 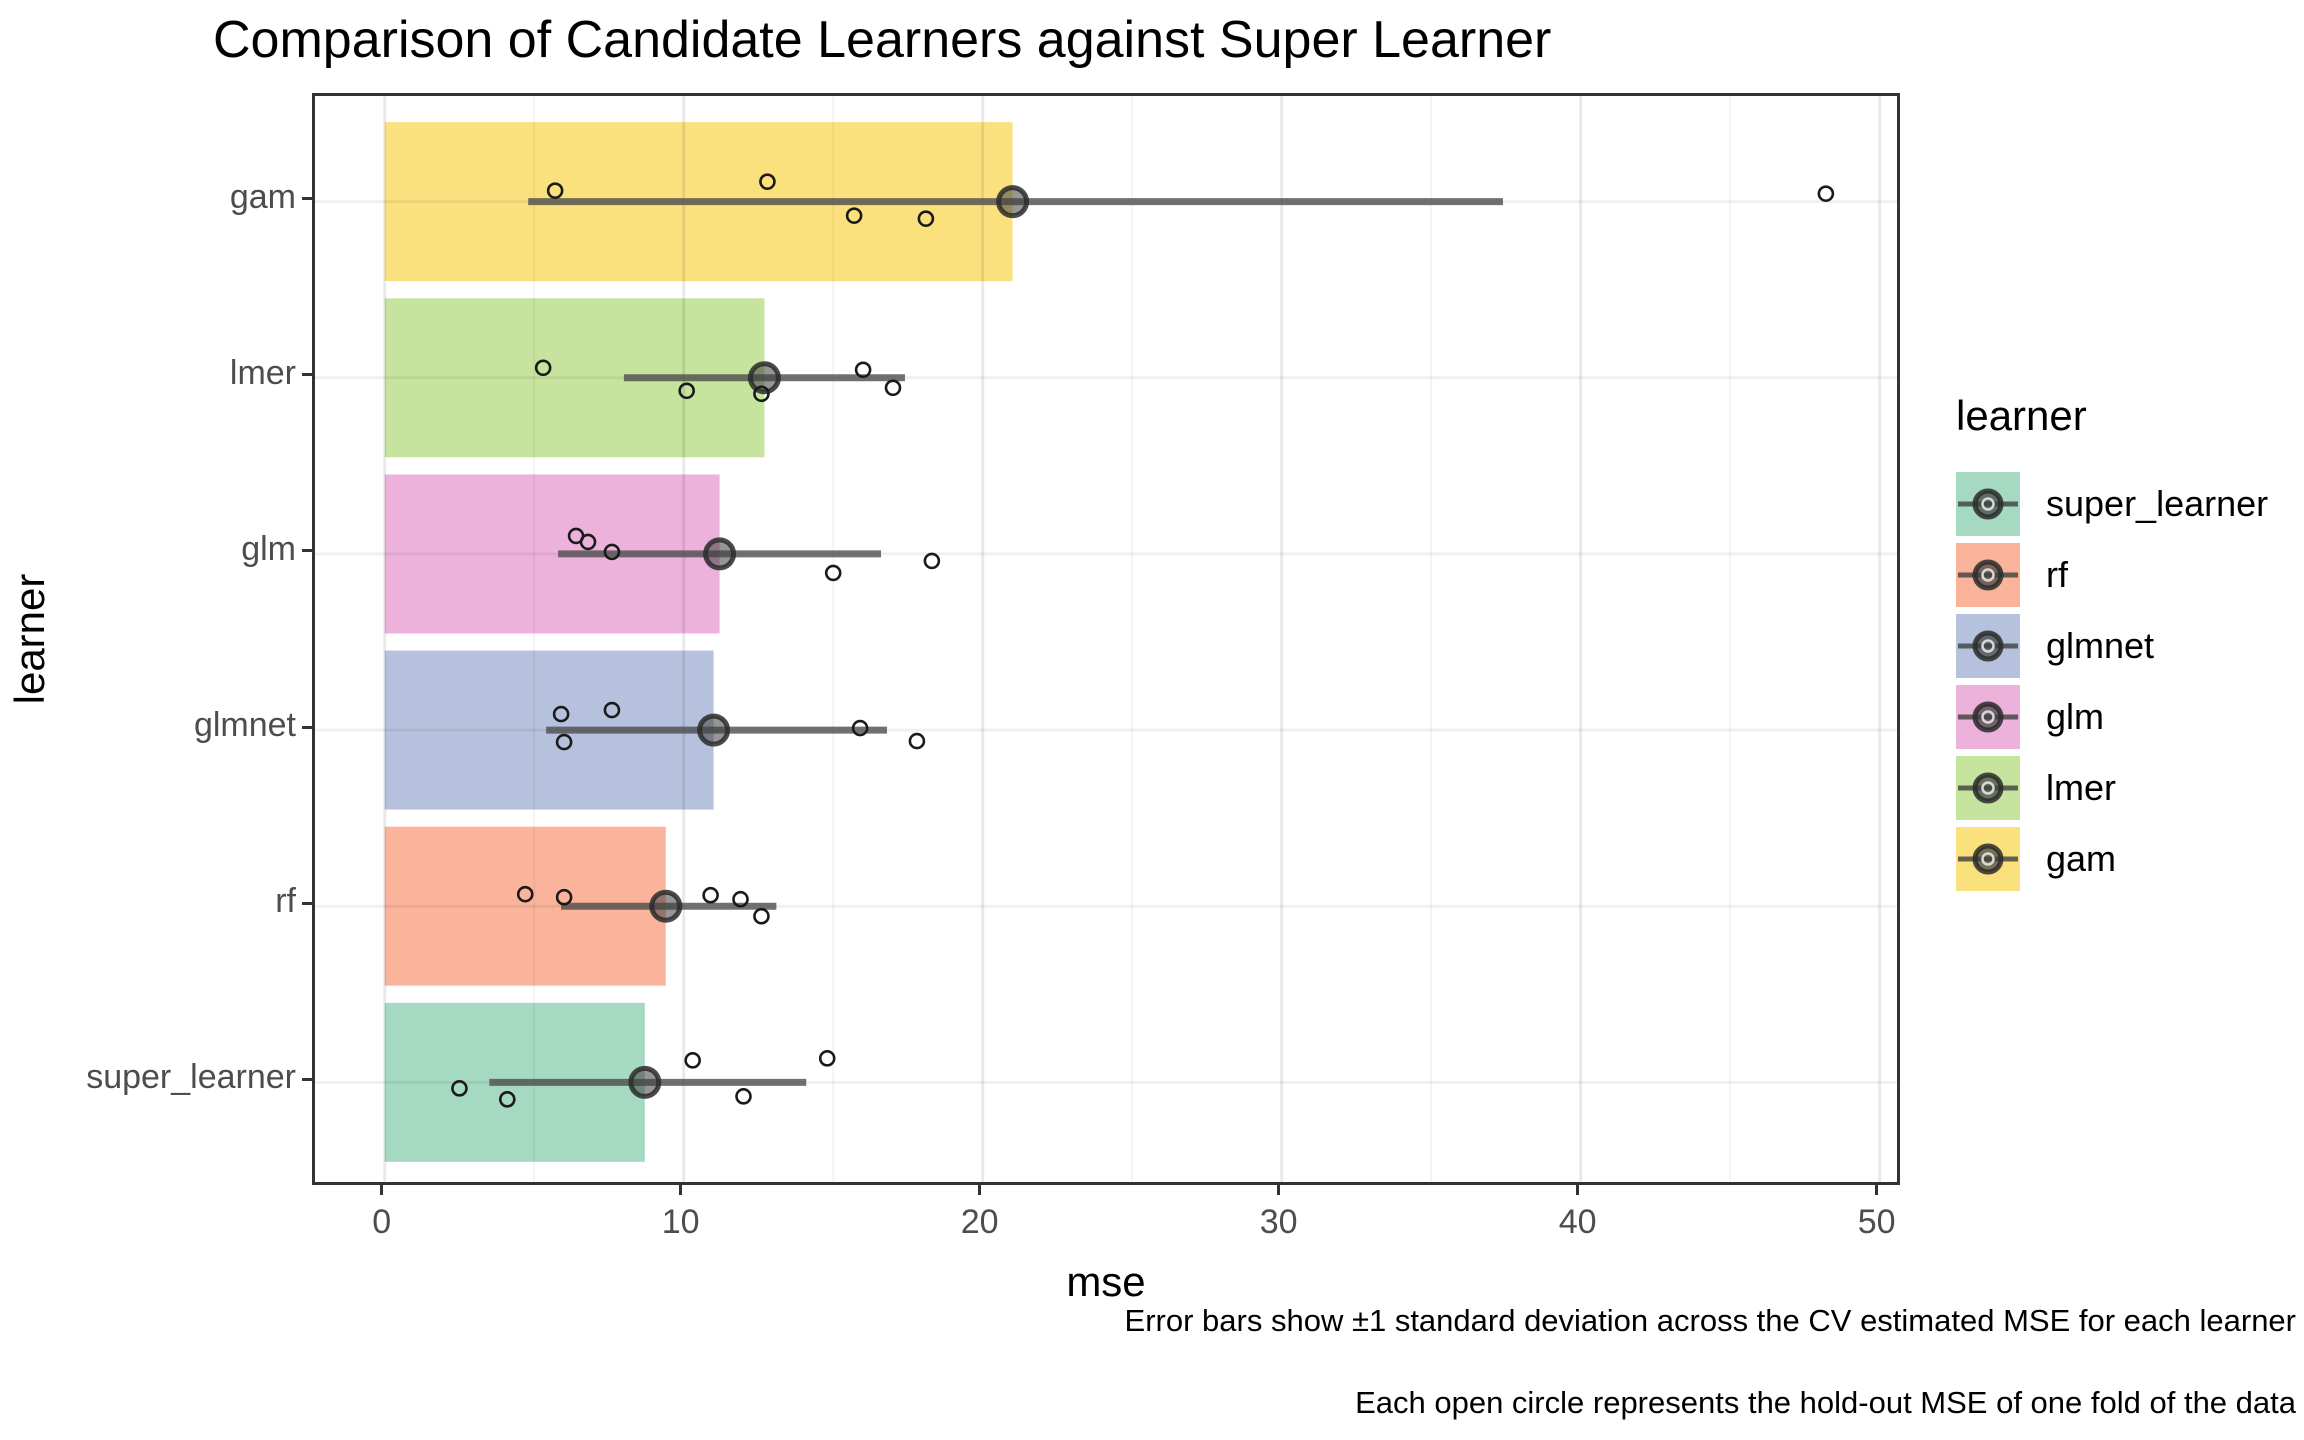 What do you see at coordinates (979, 1222) in the screenshot?
I see `x-tick-label-20: 20` at bounding box center [979, 1222].